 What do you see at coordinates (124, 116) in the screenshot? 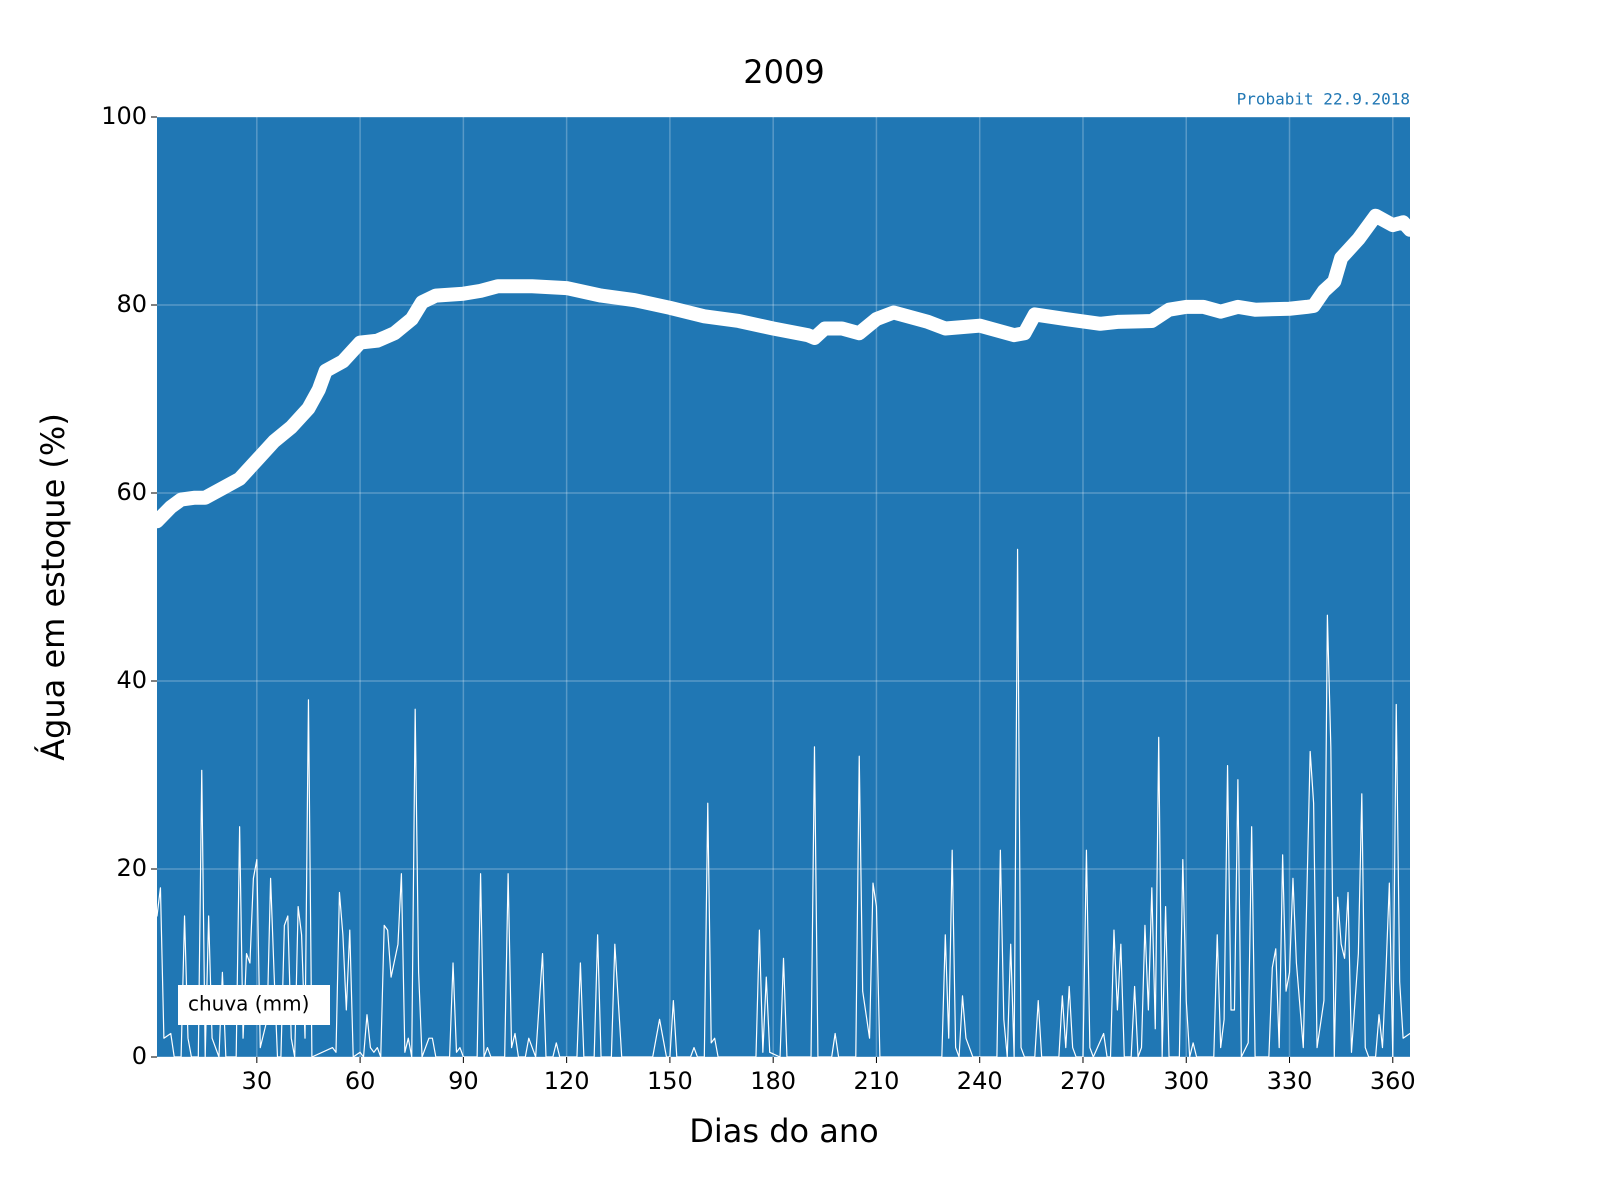
I see `y-tick-label: 100` at bounding box center [124, 116].